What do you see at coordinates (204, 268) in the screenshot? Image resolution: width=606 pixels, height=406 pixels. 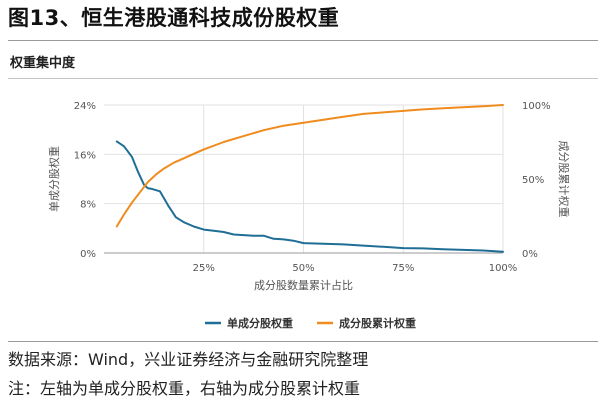 I see `x-tick-label: 25%` at bounding box center [204, 268].